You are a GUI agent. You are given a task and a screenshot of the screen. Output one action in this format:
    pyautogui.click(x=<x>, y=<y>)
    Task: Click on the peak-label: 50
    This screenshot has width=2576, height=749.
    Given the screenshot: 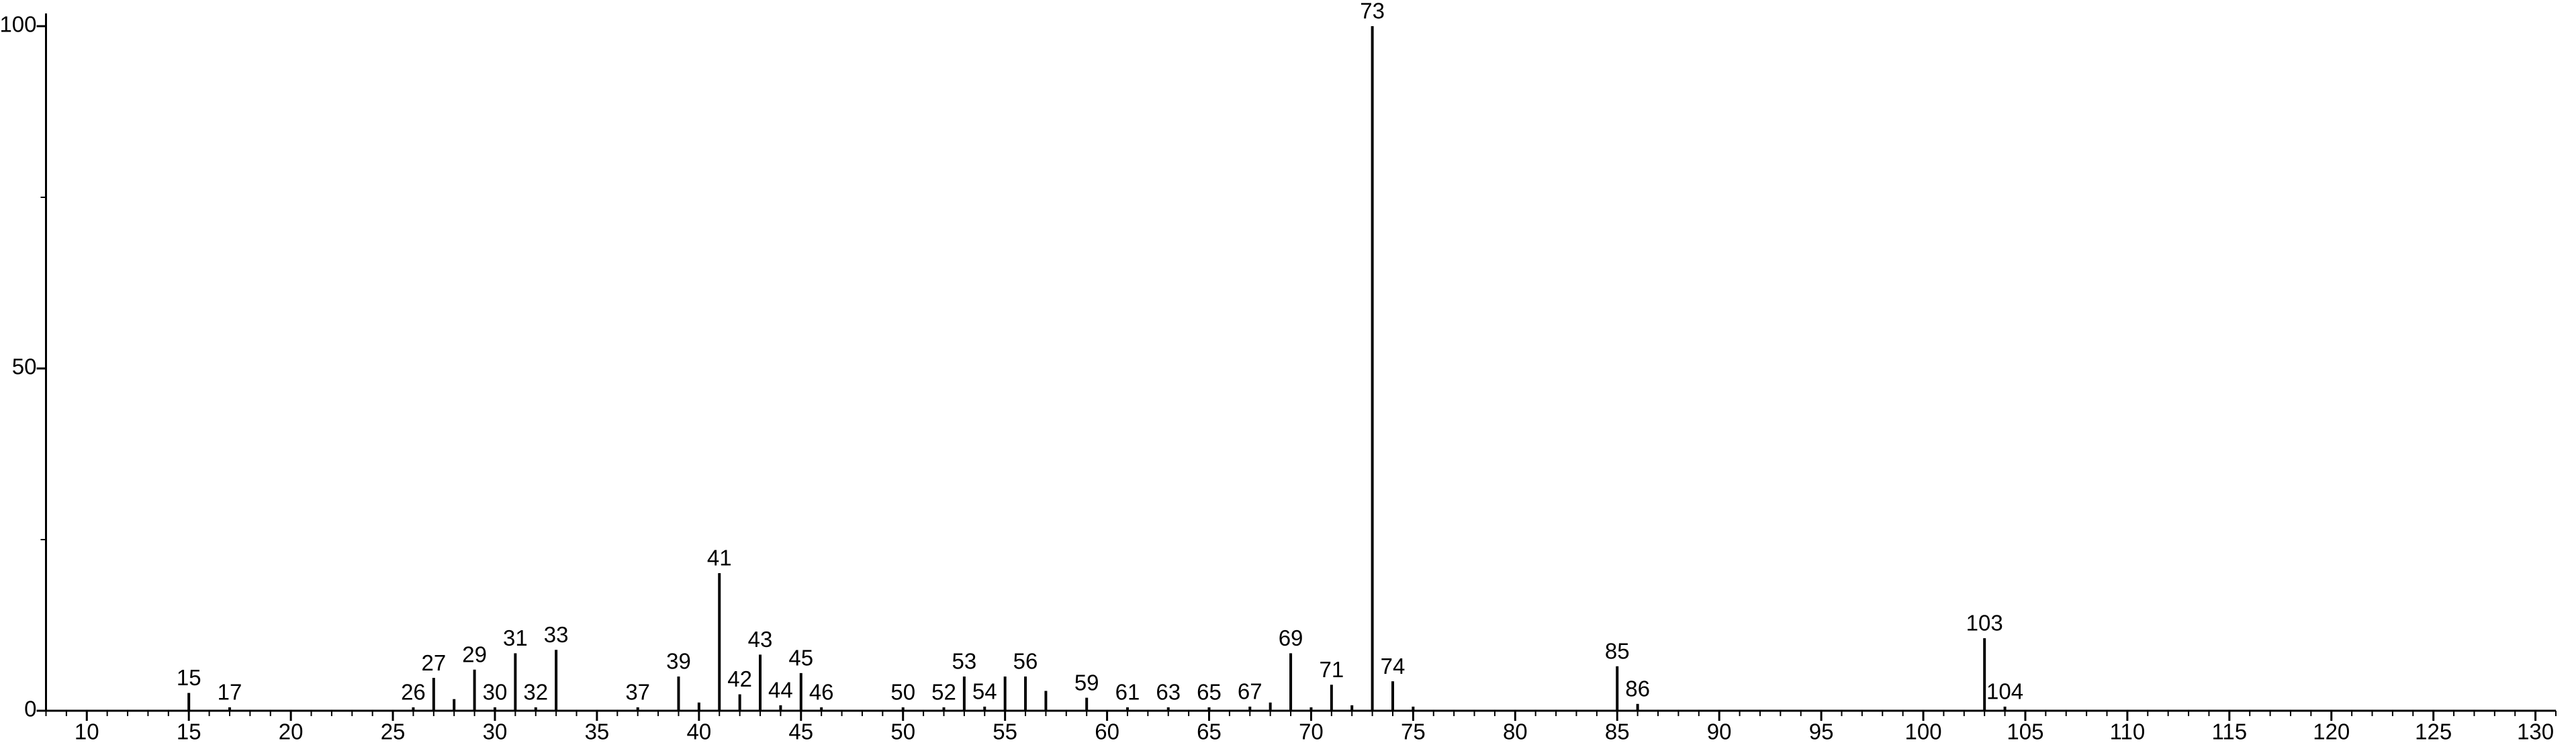 What is the action you would take?
    pyautogui.click(x=902, y=693)
    